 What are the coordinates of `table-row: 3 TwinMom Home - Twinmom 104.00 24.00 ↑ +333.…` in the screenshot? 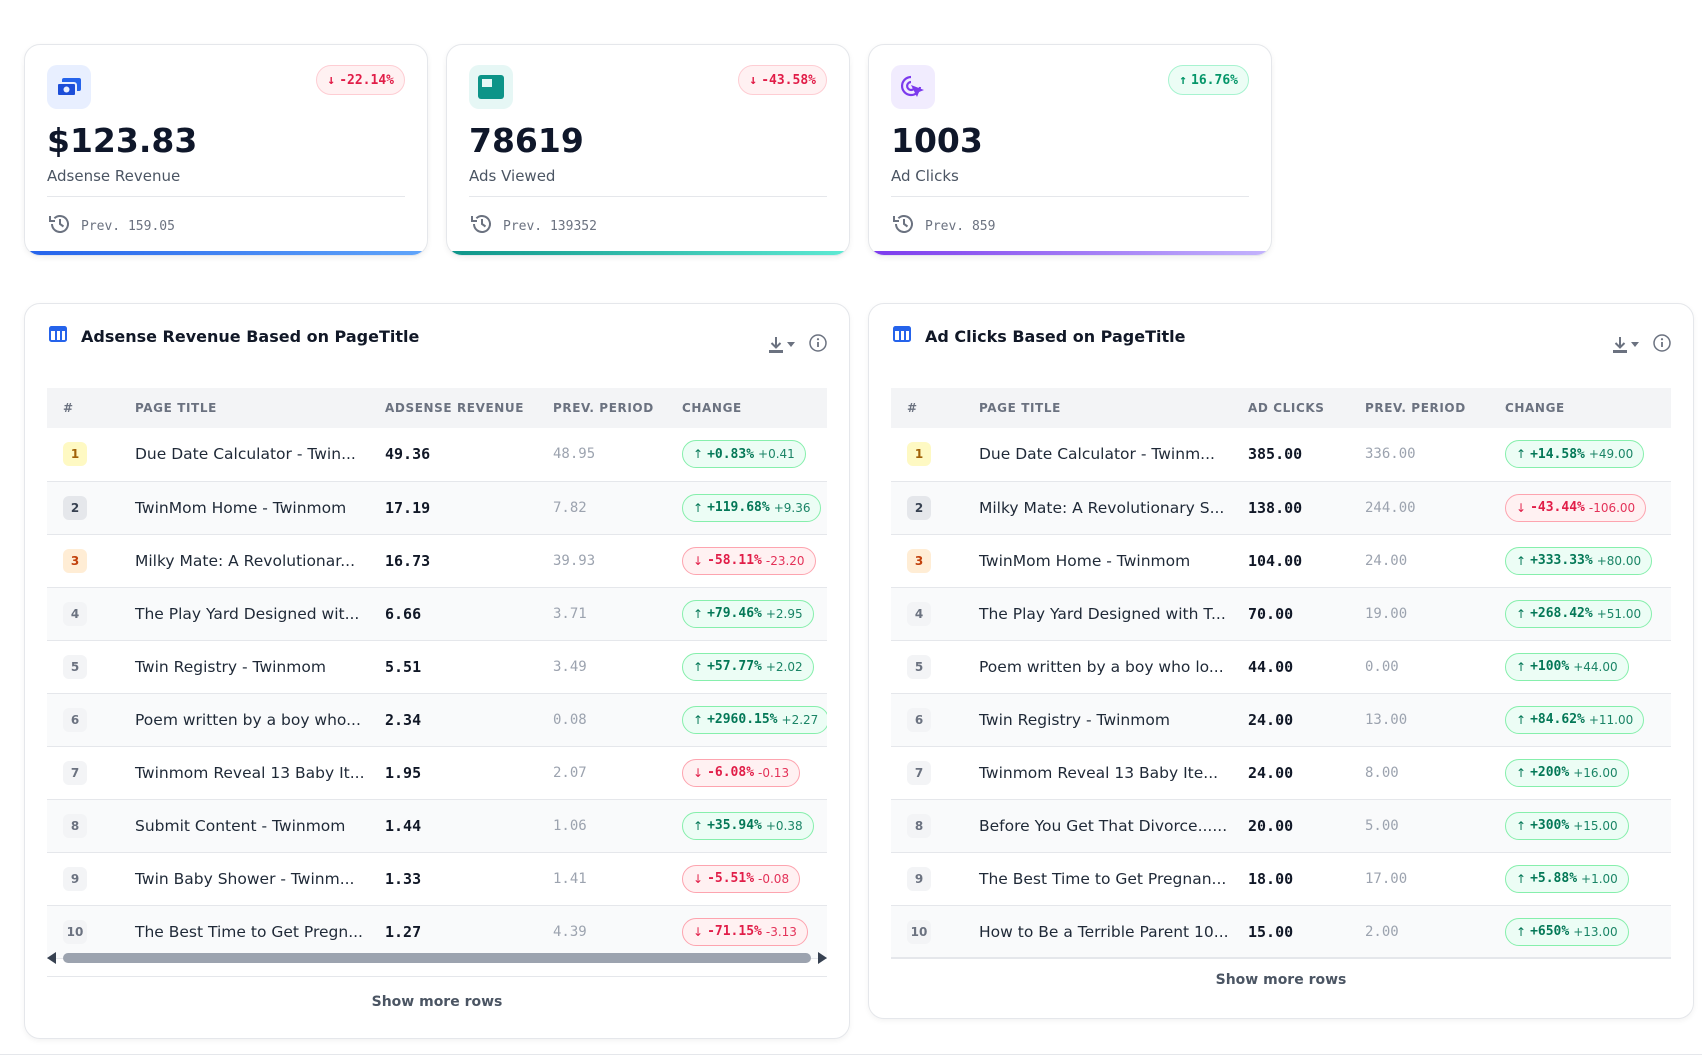 It's located at (1281, 561).